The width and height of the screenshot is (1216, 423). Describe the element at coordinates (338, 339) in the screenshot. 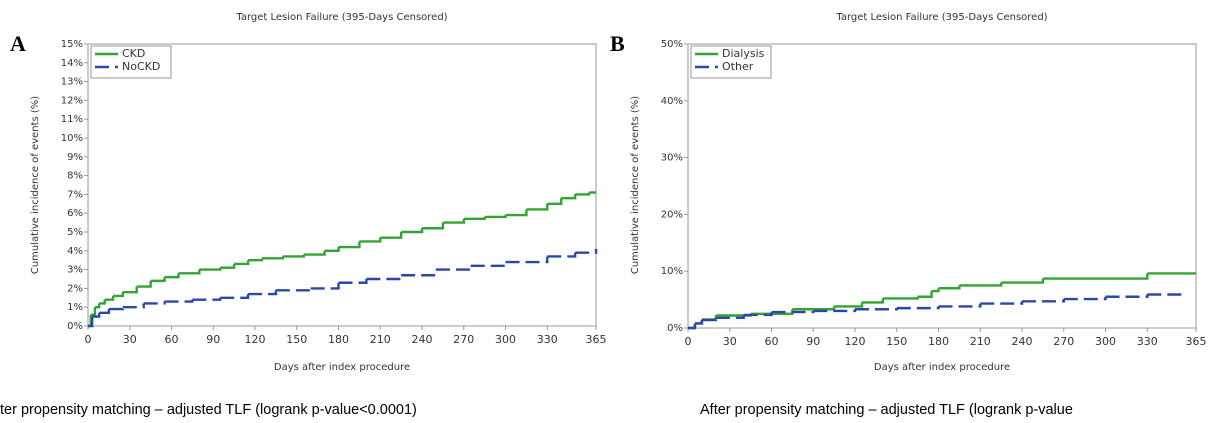

I see `x-tick-label: 180` at that location.